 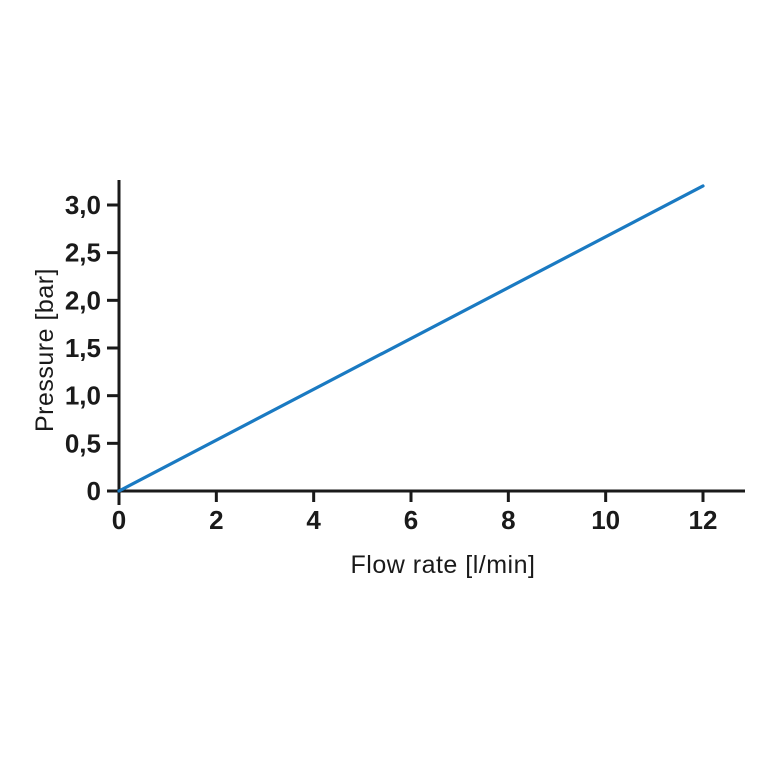 I want to click on y-tick-label: 1,0, so click(x=83, y=396).